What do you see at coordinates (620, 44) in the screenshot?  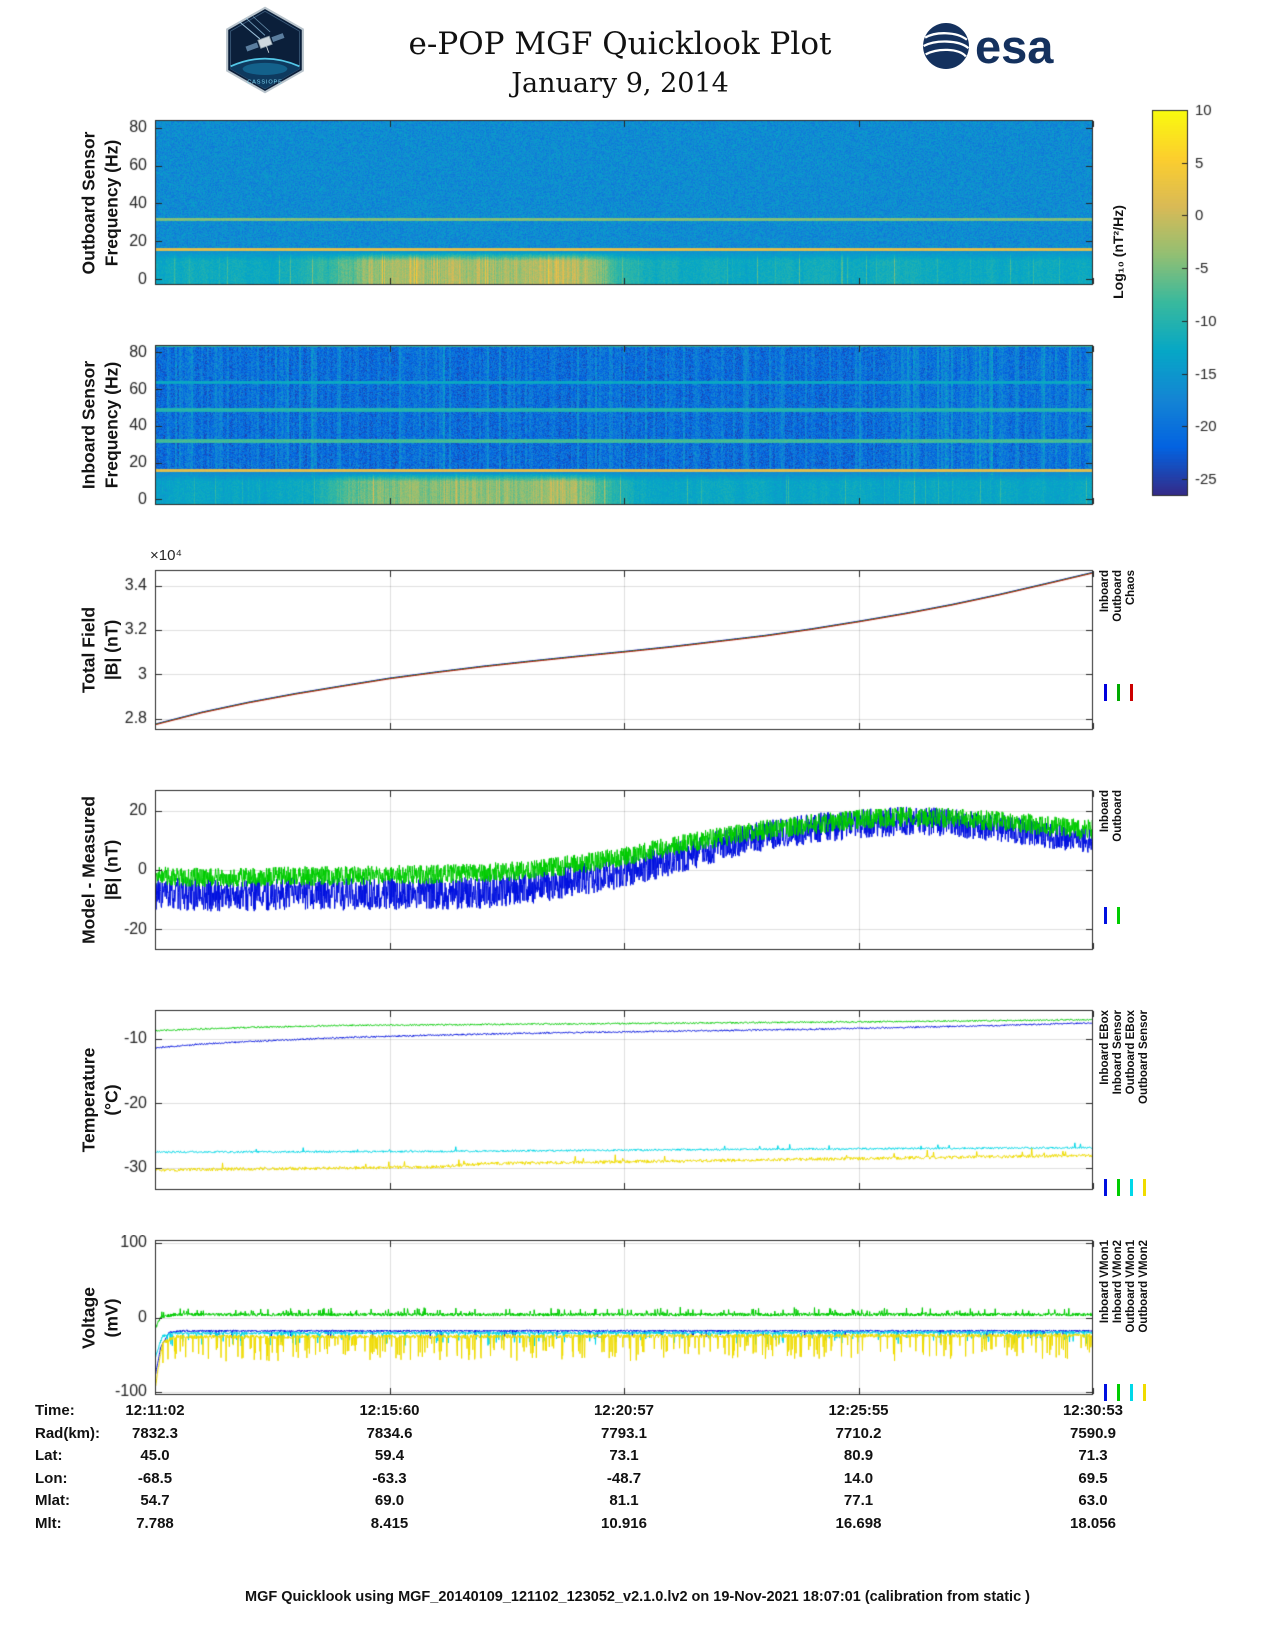 I see `figure-title: e-POP MGF Quicklook Plot` at bounding box center [620, 44].